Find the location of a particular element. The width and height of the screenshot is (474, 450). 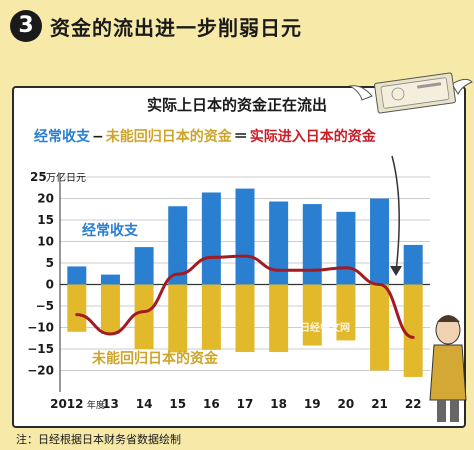

y-axis-unit: 万亿日元 is located at coordinates (66, 177).